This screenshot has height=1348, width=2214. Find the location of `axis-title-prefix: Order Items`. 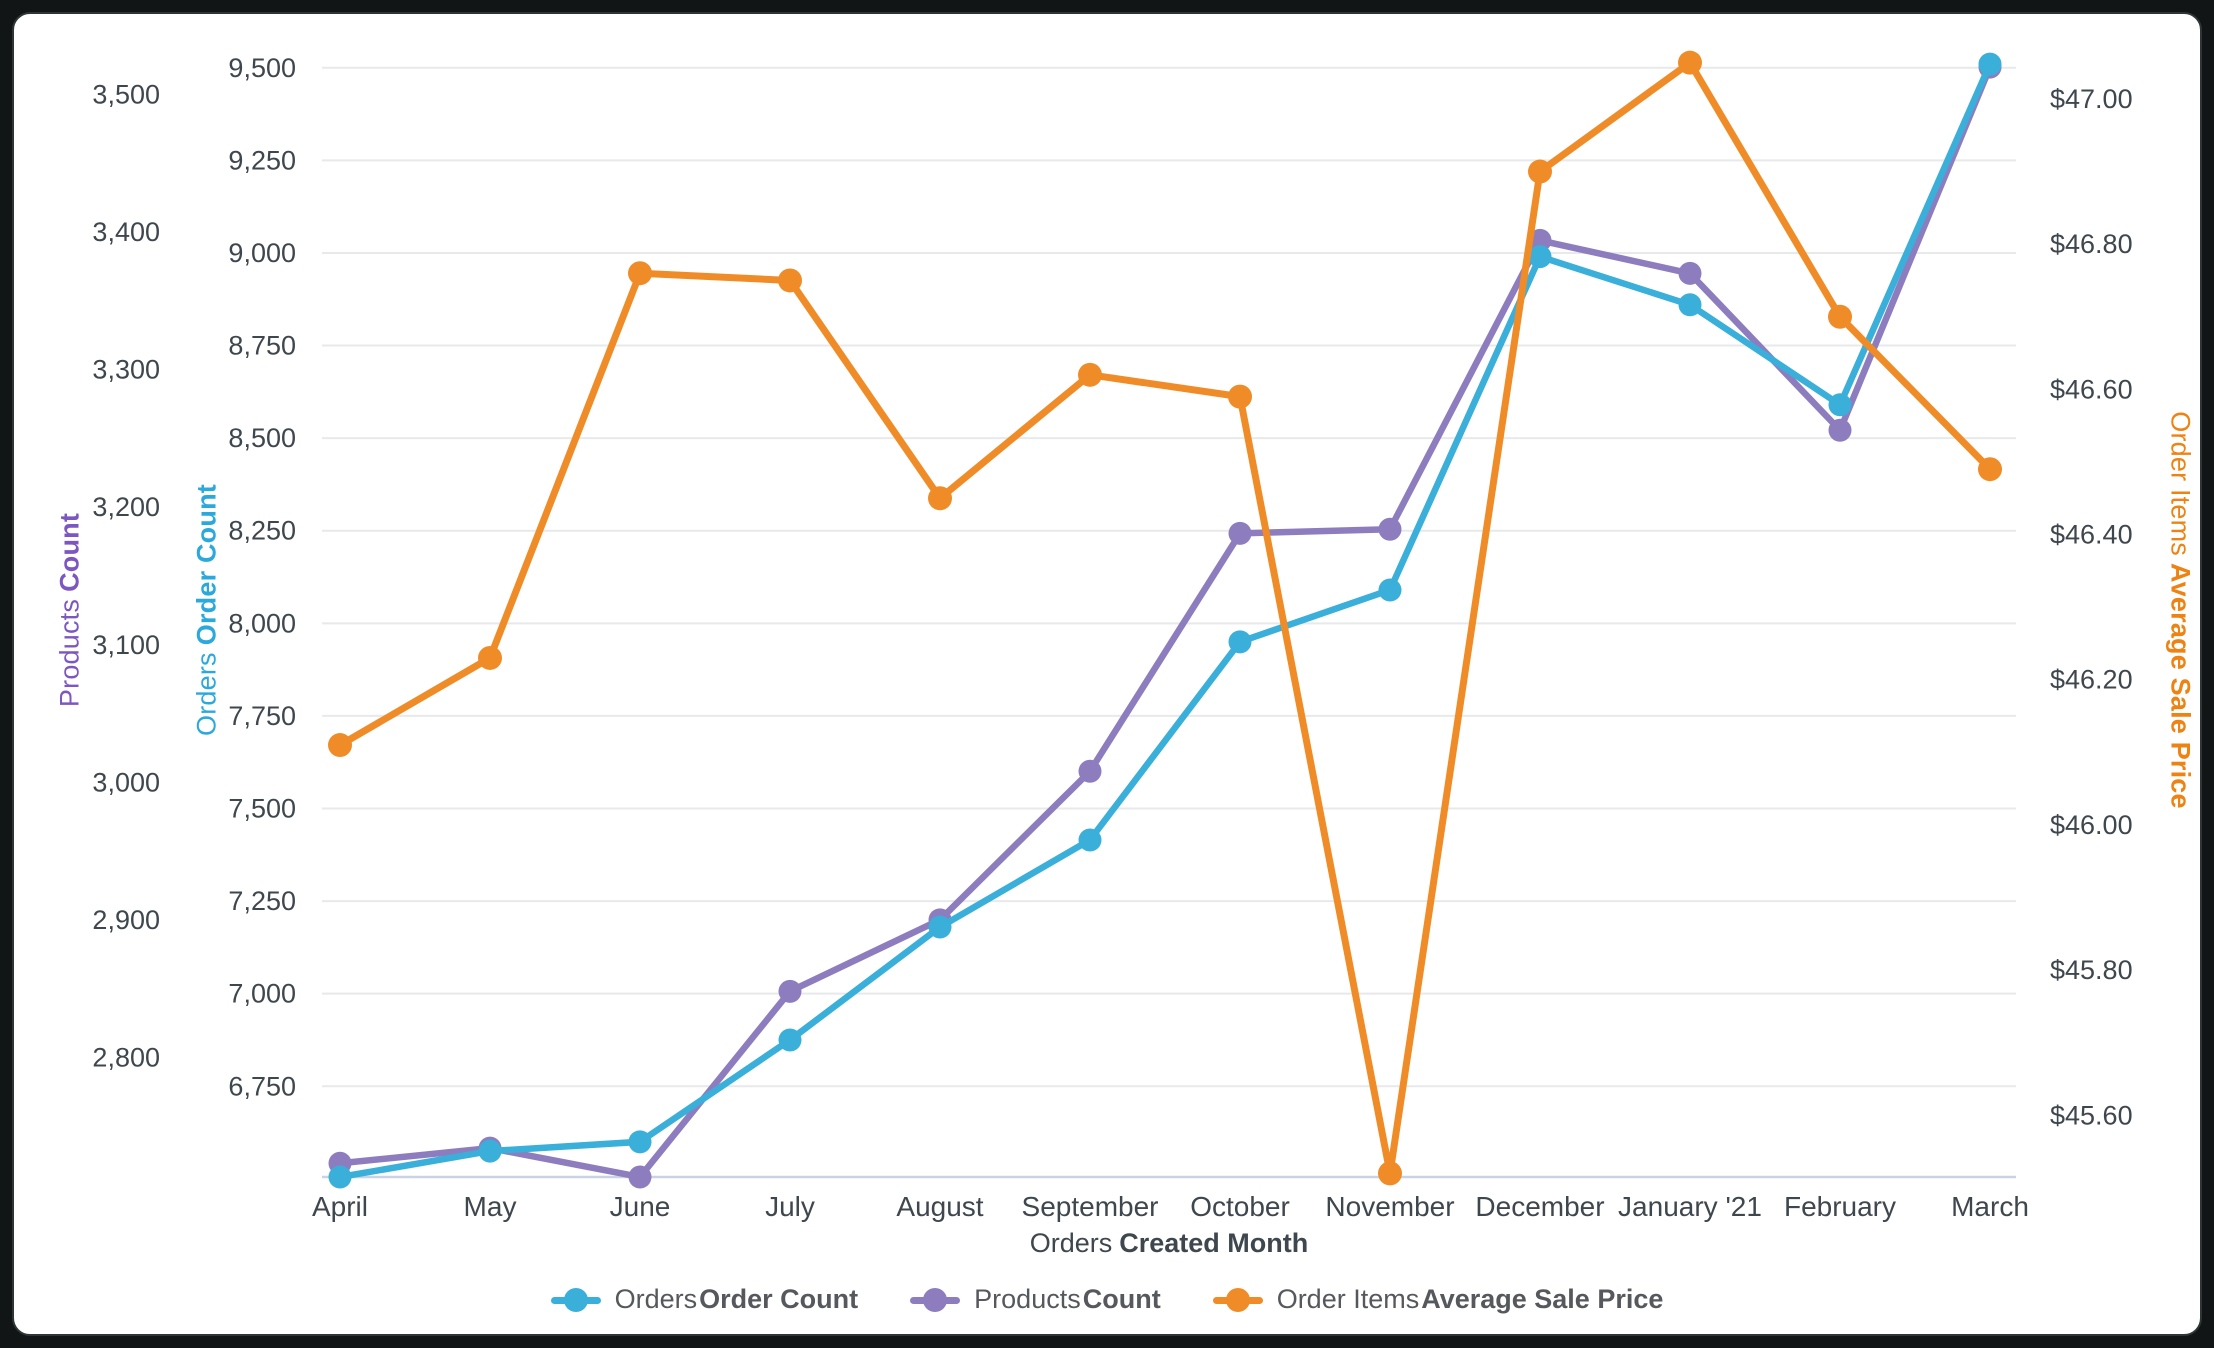

axis-title-prefix: Order Items is located at coordinates (2180, 483).